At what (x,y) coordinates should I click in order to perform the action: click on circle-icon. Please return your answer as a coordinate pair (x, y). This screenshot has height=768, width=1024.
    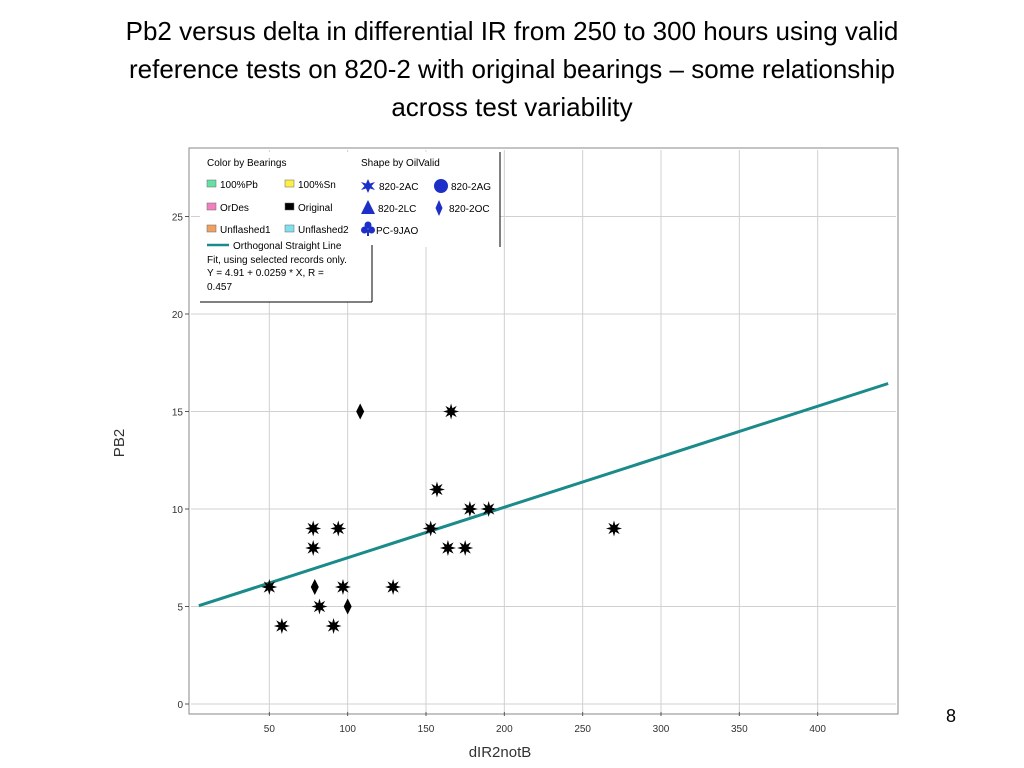
    Looking at the image, I should click on (441, 186).